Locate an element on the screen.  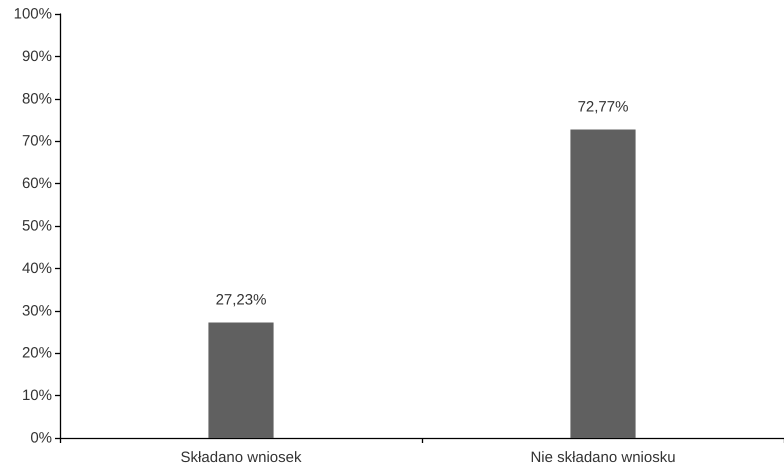
data-label: 27,23% is located at coordinates (241, 300).